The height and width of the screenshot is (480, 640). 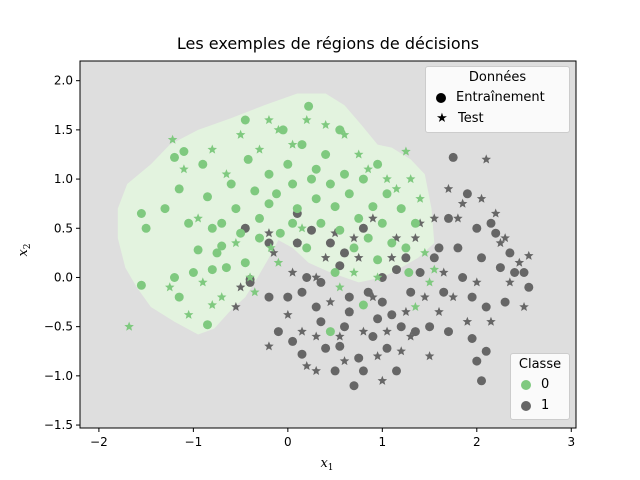 What do you see at coordinates (58, 376) in the screenshot?
I see `y-tick-label: −1.0` at bounding box center [58, 376].